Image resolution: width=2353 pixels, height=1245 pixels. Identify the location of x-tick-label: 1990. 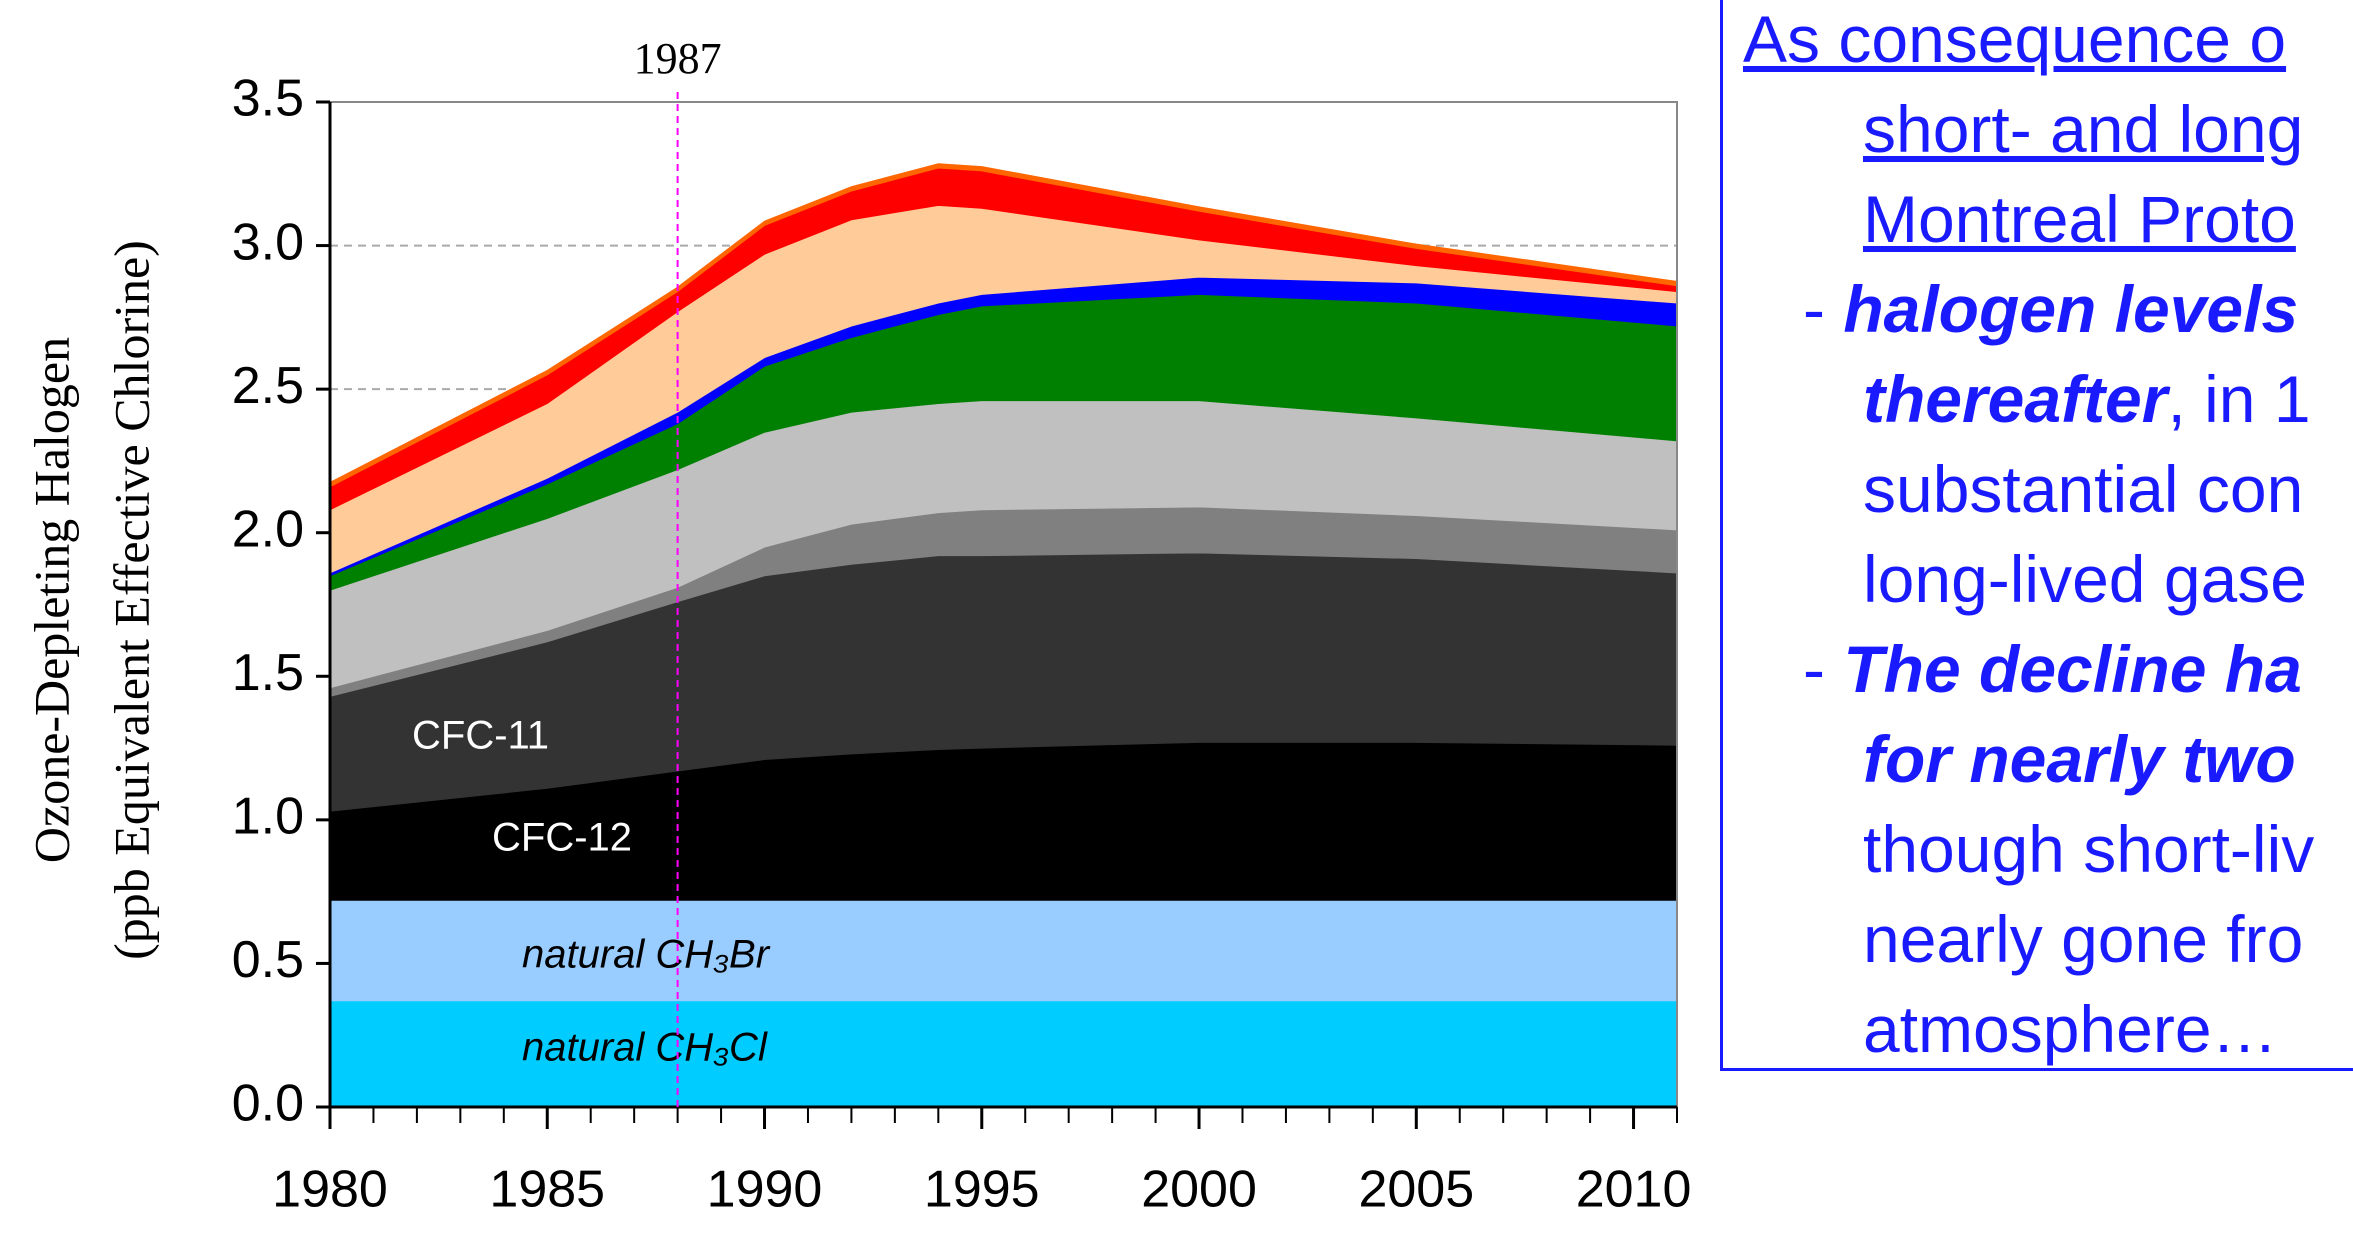
(765, 1190).